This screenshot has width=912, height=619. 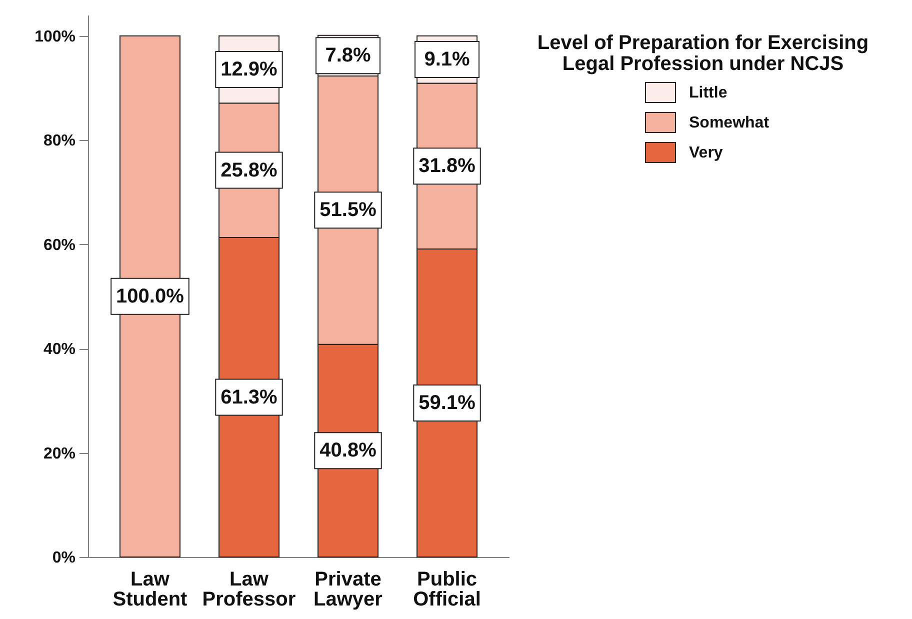 What do you see at coordinates (348, 55) in the screenshot?
I see `data-label: 7.8%` at bounding box center [348, 55].